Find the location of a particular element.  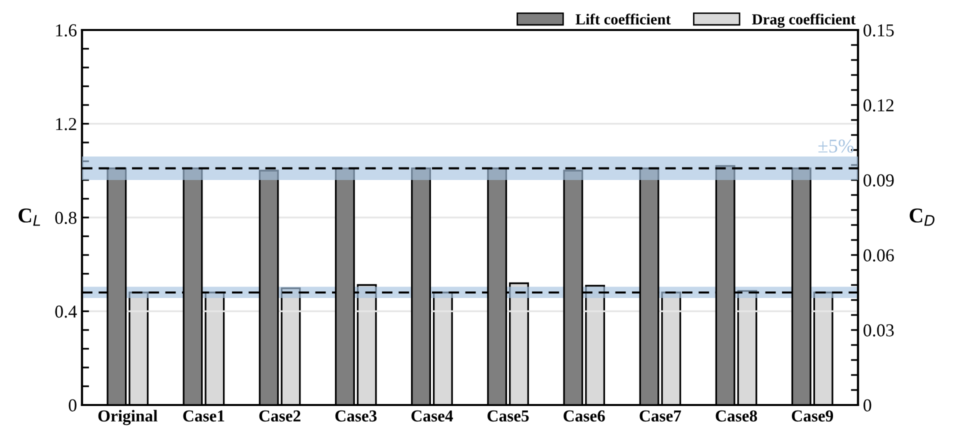

x-tick-label: Case2 is located at coordinates (279, 416).